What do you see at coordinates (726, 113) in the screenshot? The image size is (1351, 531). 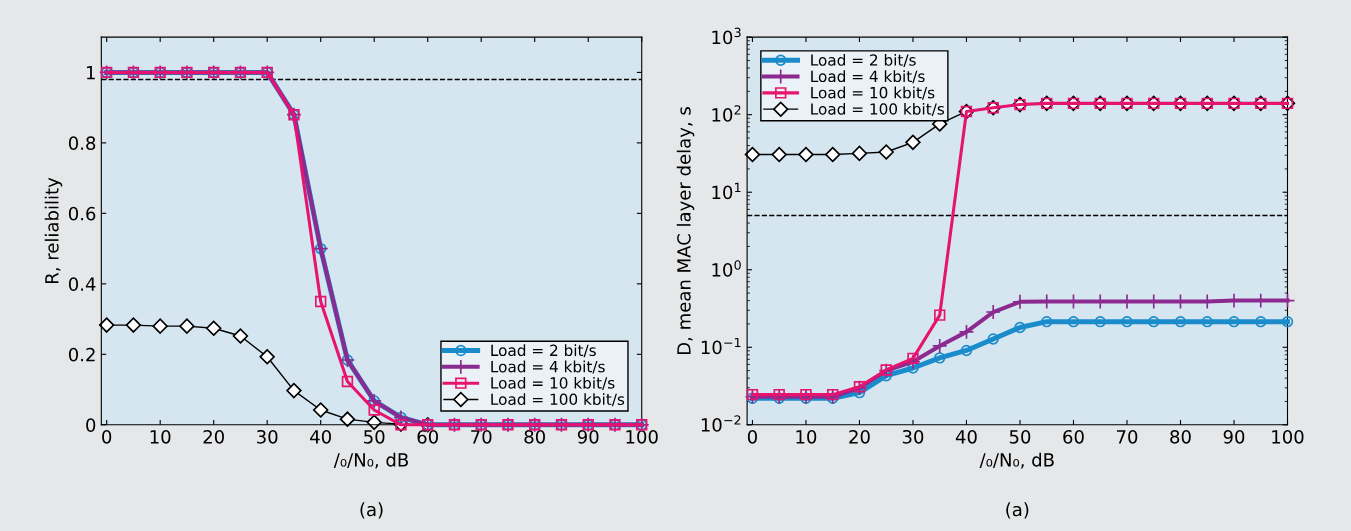 I see `y-tick-label: 10$^{2}$` at bounding box center [726, 113].